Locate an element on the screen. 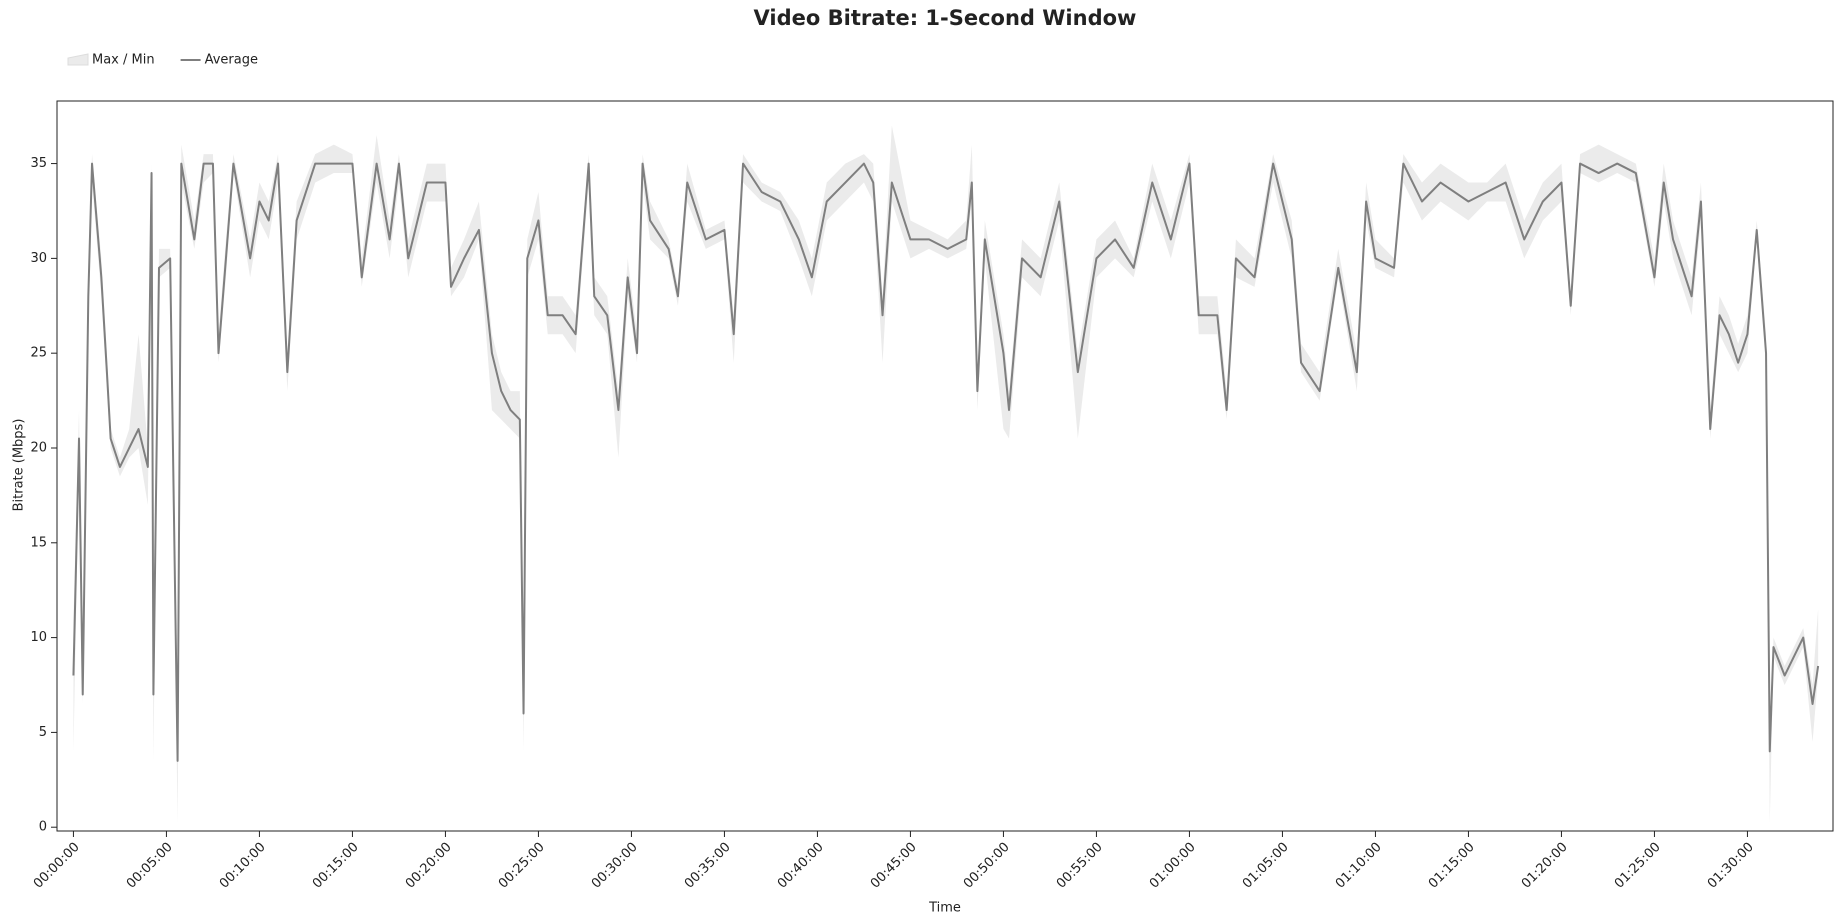  x-tick-label: 00:15:00 is located at coordinates (336, 866).